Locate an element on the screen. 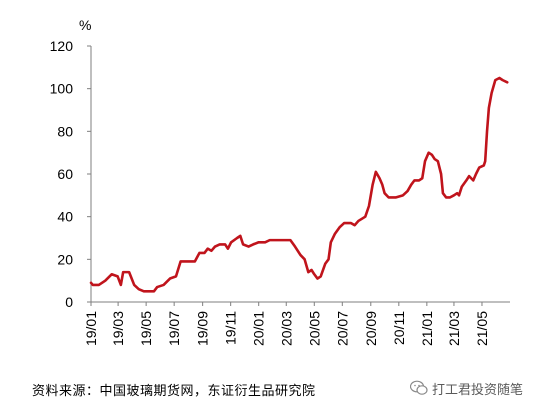  x-tick-label: 20/11 is located at coordinates (399, 328).